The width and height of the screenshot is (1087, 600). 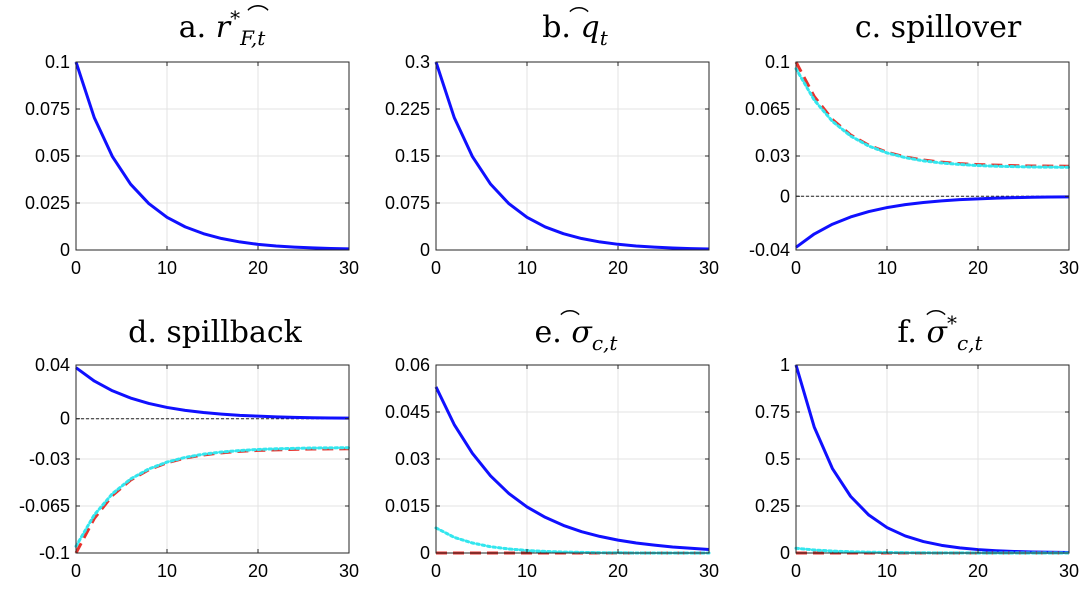 What do you see at coordinates (54, 553) in the screenshot?
I see `y-tick-label-d-0: -0.1` at bounding box center [54, 553].